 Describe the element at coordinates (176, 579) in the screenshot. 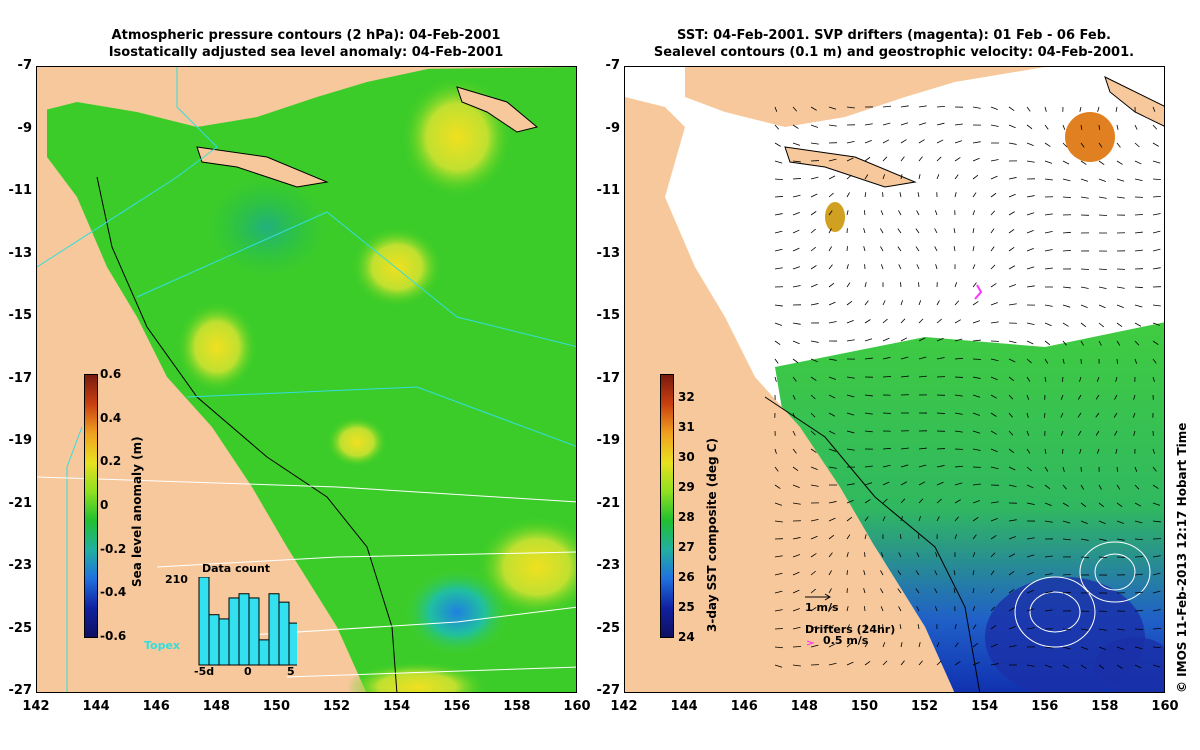

I see `inset-ymax: 210` at that location.